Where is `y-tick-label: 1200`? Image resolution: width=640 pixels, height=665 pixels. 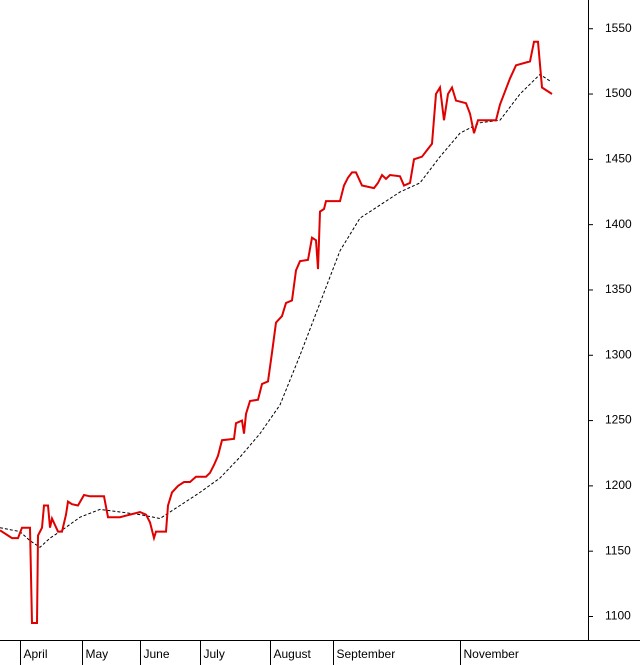 y-tick-label: 1200 is located at coordinates (618, 485).